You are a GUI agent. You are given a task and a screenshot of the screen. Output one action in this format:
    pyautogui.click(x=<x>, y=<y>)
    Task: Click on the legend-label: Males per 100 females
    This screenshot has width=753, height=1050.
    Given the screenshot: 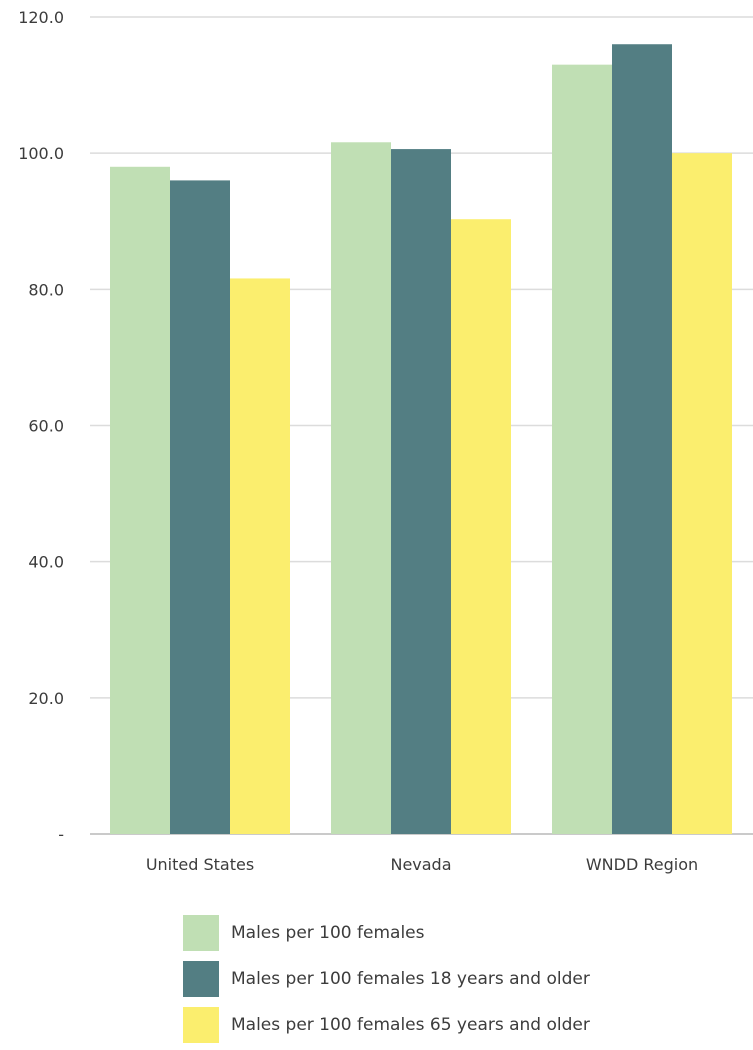 What is the action you would take?
    pyautogui.click(x=328, y=933)
    